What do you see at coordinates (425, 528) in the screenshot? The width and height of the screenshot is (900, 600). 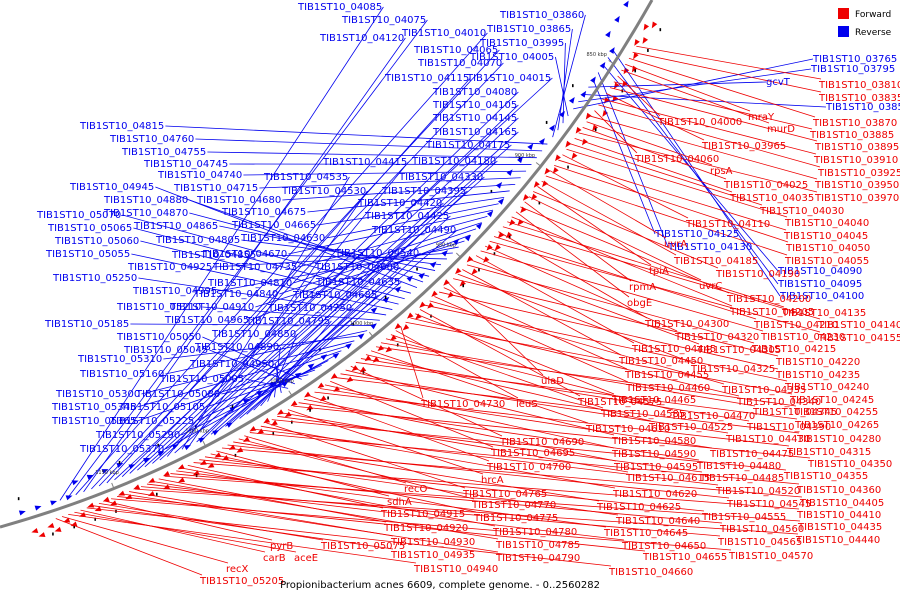 I see `forward-gene-label: TIB1ST10_04920` at bounding box center [425, 528].